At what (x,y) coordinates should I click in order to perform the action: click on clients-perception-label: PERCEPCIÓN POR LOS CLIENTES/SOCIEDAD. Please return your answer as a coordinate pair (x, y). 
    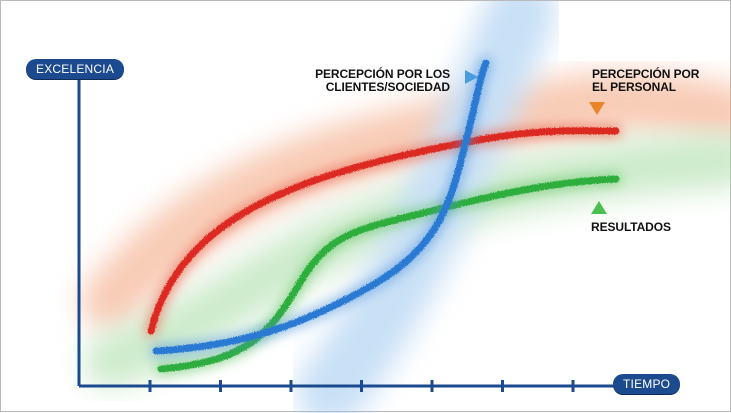
    Looking at the image, I should click on (370, 81).